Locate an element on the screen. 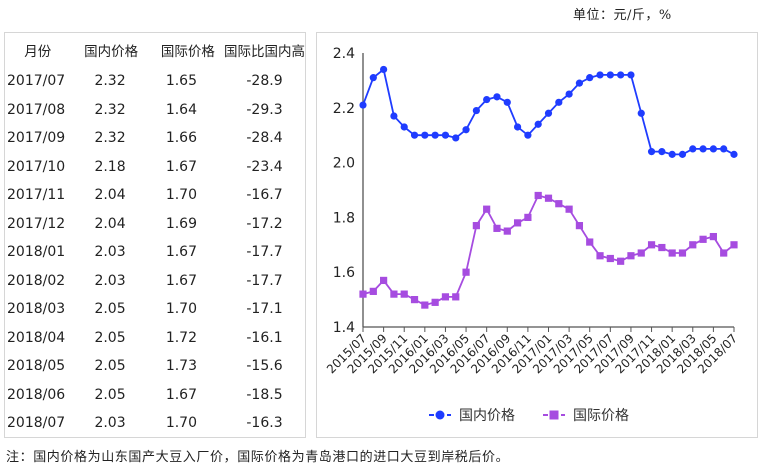  series-domestic-price is located at coordinates (548, 111).